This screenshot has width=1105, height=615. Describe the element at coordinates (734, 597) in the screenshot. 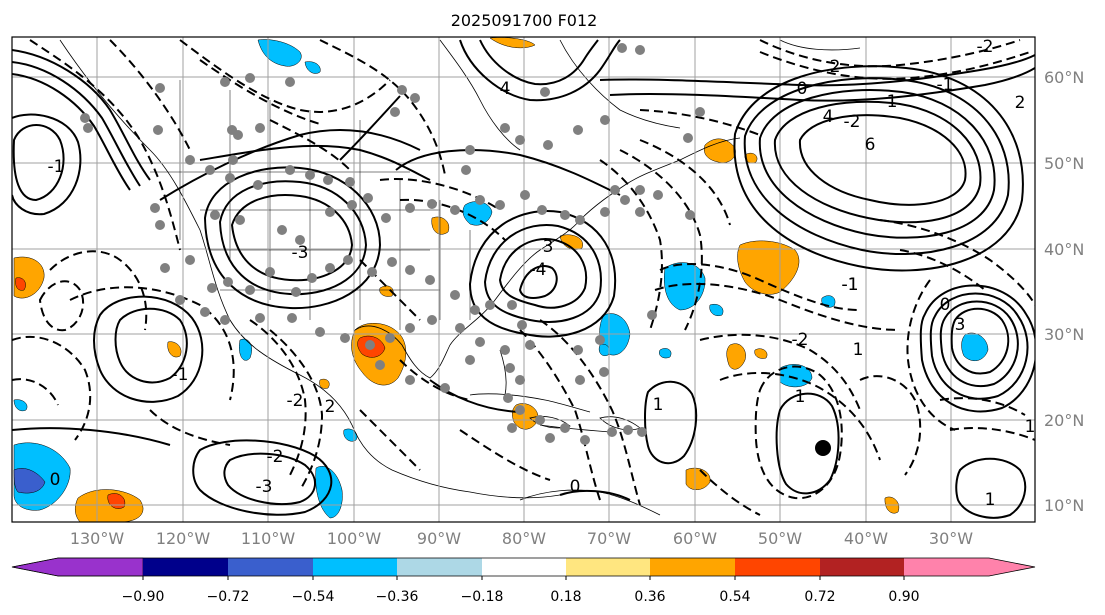

I see `colorbar-label: 0.54` at that location.